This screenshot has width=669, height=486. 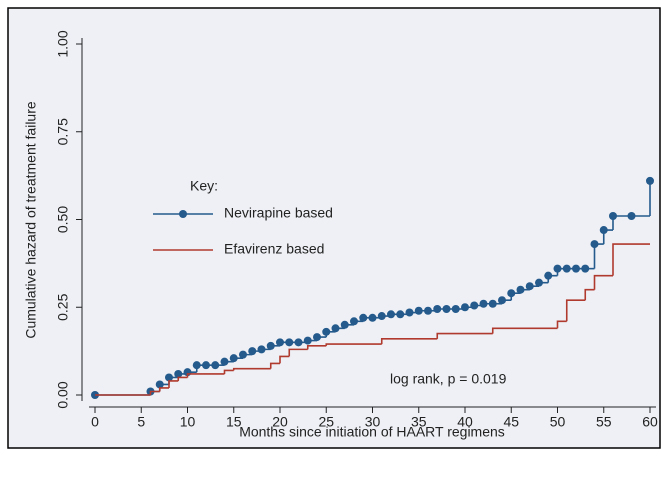 I want to click on y-tick-label: 0.00, so click(x=63, y=394).